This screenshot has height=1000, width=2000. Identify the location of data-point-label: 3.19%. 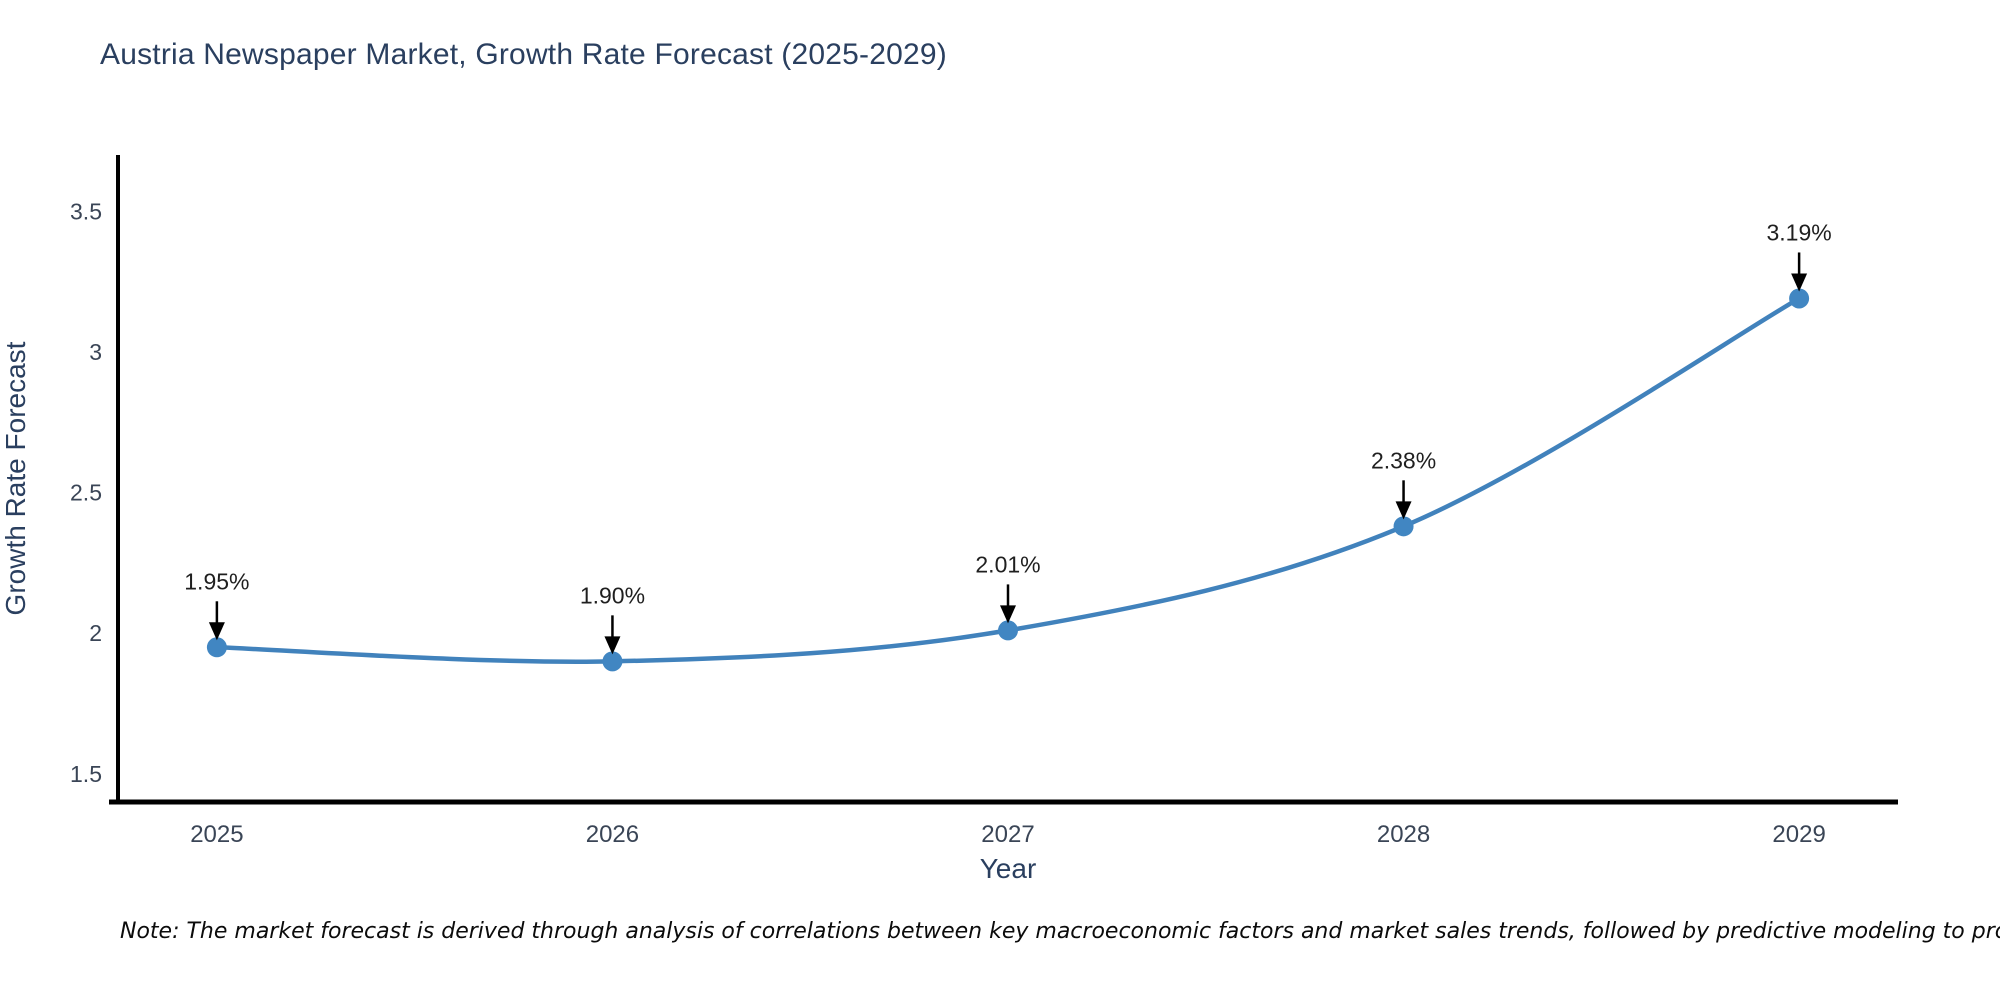
(1799, 232).